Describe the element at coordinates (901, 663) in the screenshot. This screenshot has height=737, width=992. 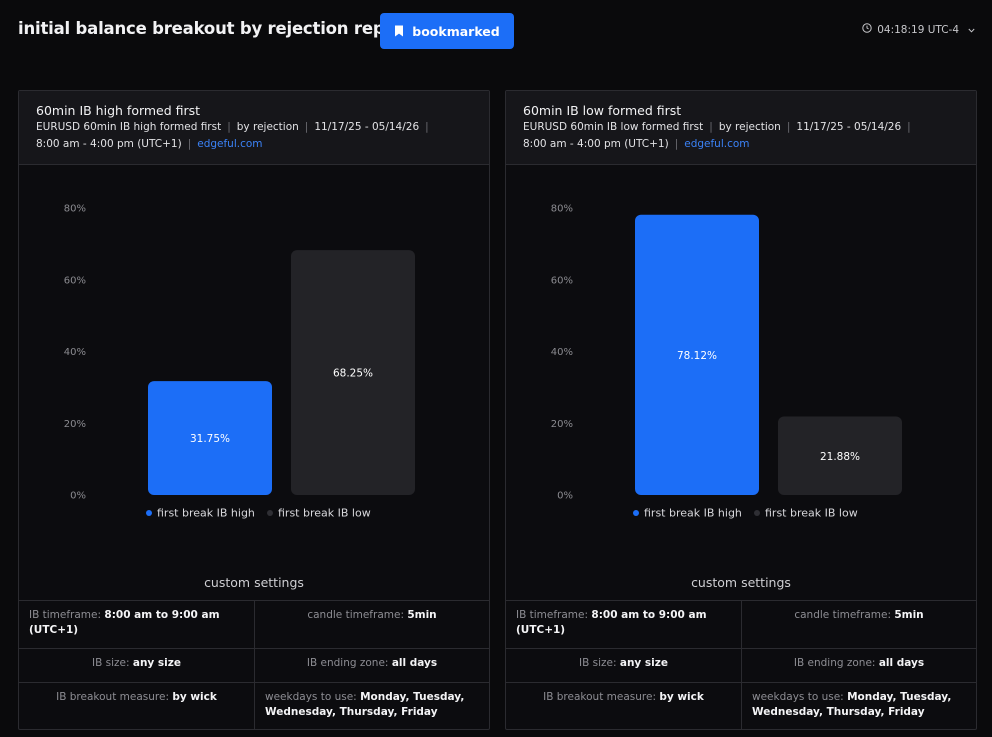
I see `setting-value: all days` at that location.